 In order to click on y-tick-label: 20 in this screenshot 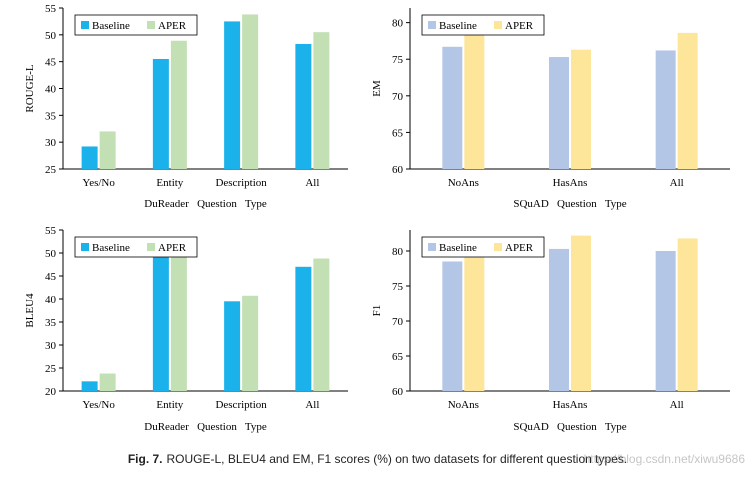, I will do `click(51, 392)`.